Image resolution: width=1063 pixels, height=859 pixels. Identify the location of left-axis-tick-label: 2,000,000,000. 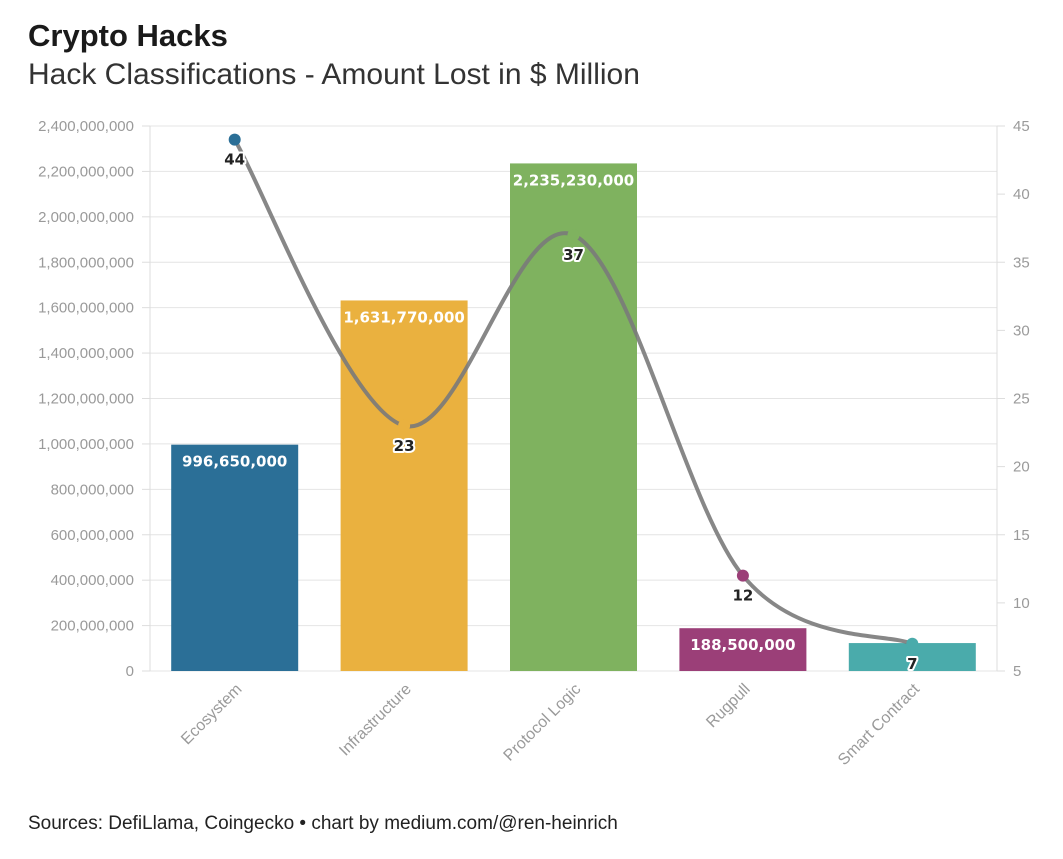
(86, 217).